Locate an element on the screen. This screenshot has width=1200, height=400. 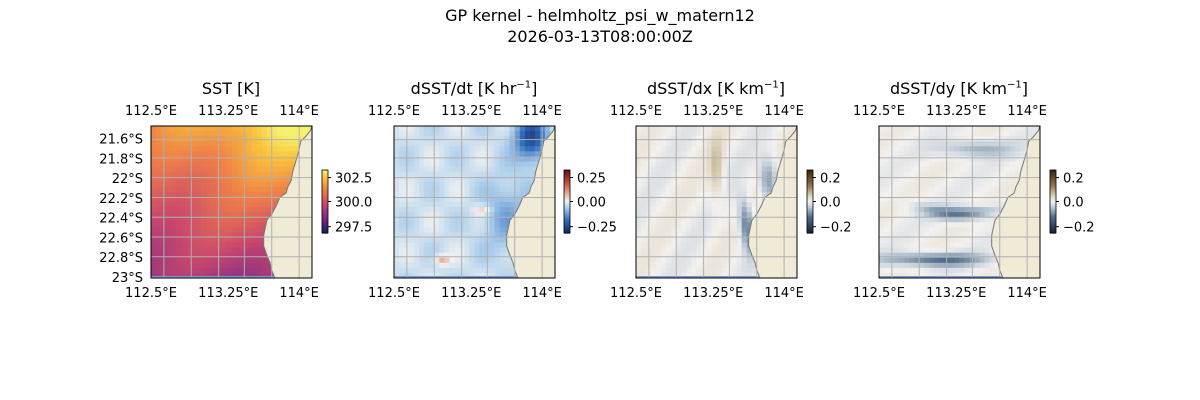
colorbar-tick-label: 302.5 is located at coordinates (353, 179).